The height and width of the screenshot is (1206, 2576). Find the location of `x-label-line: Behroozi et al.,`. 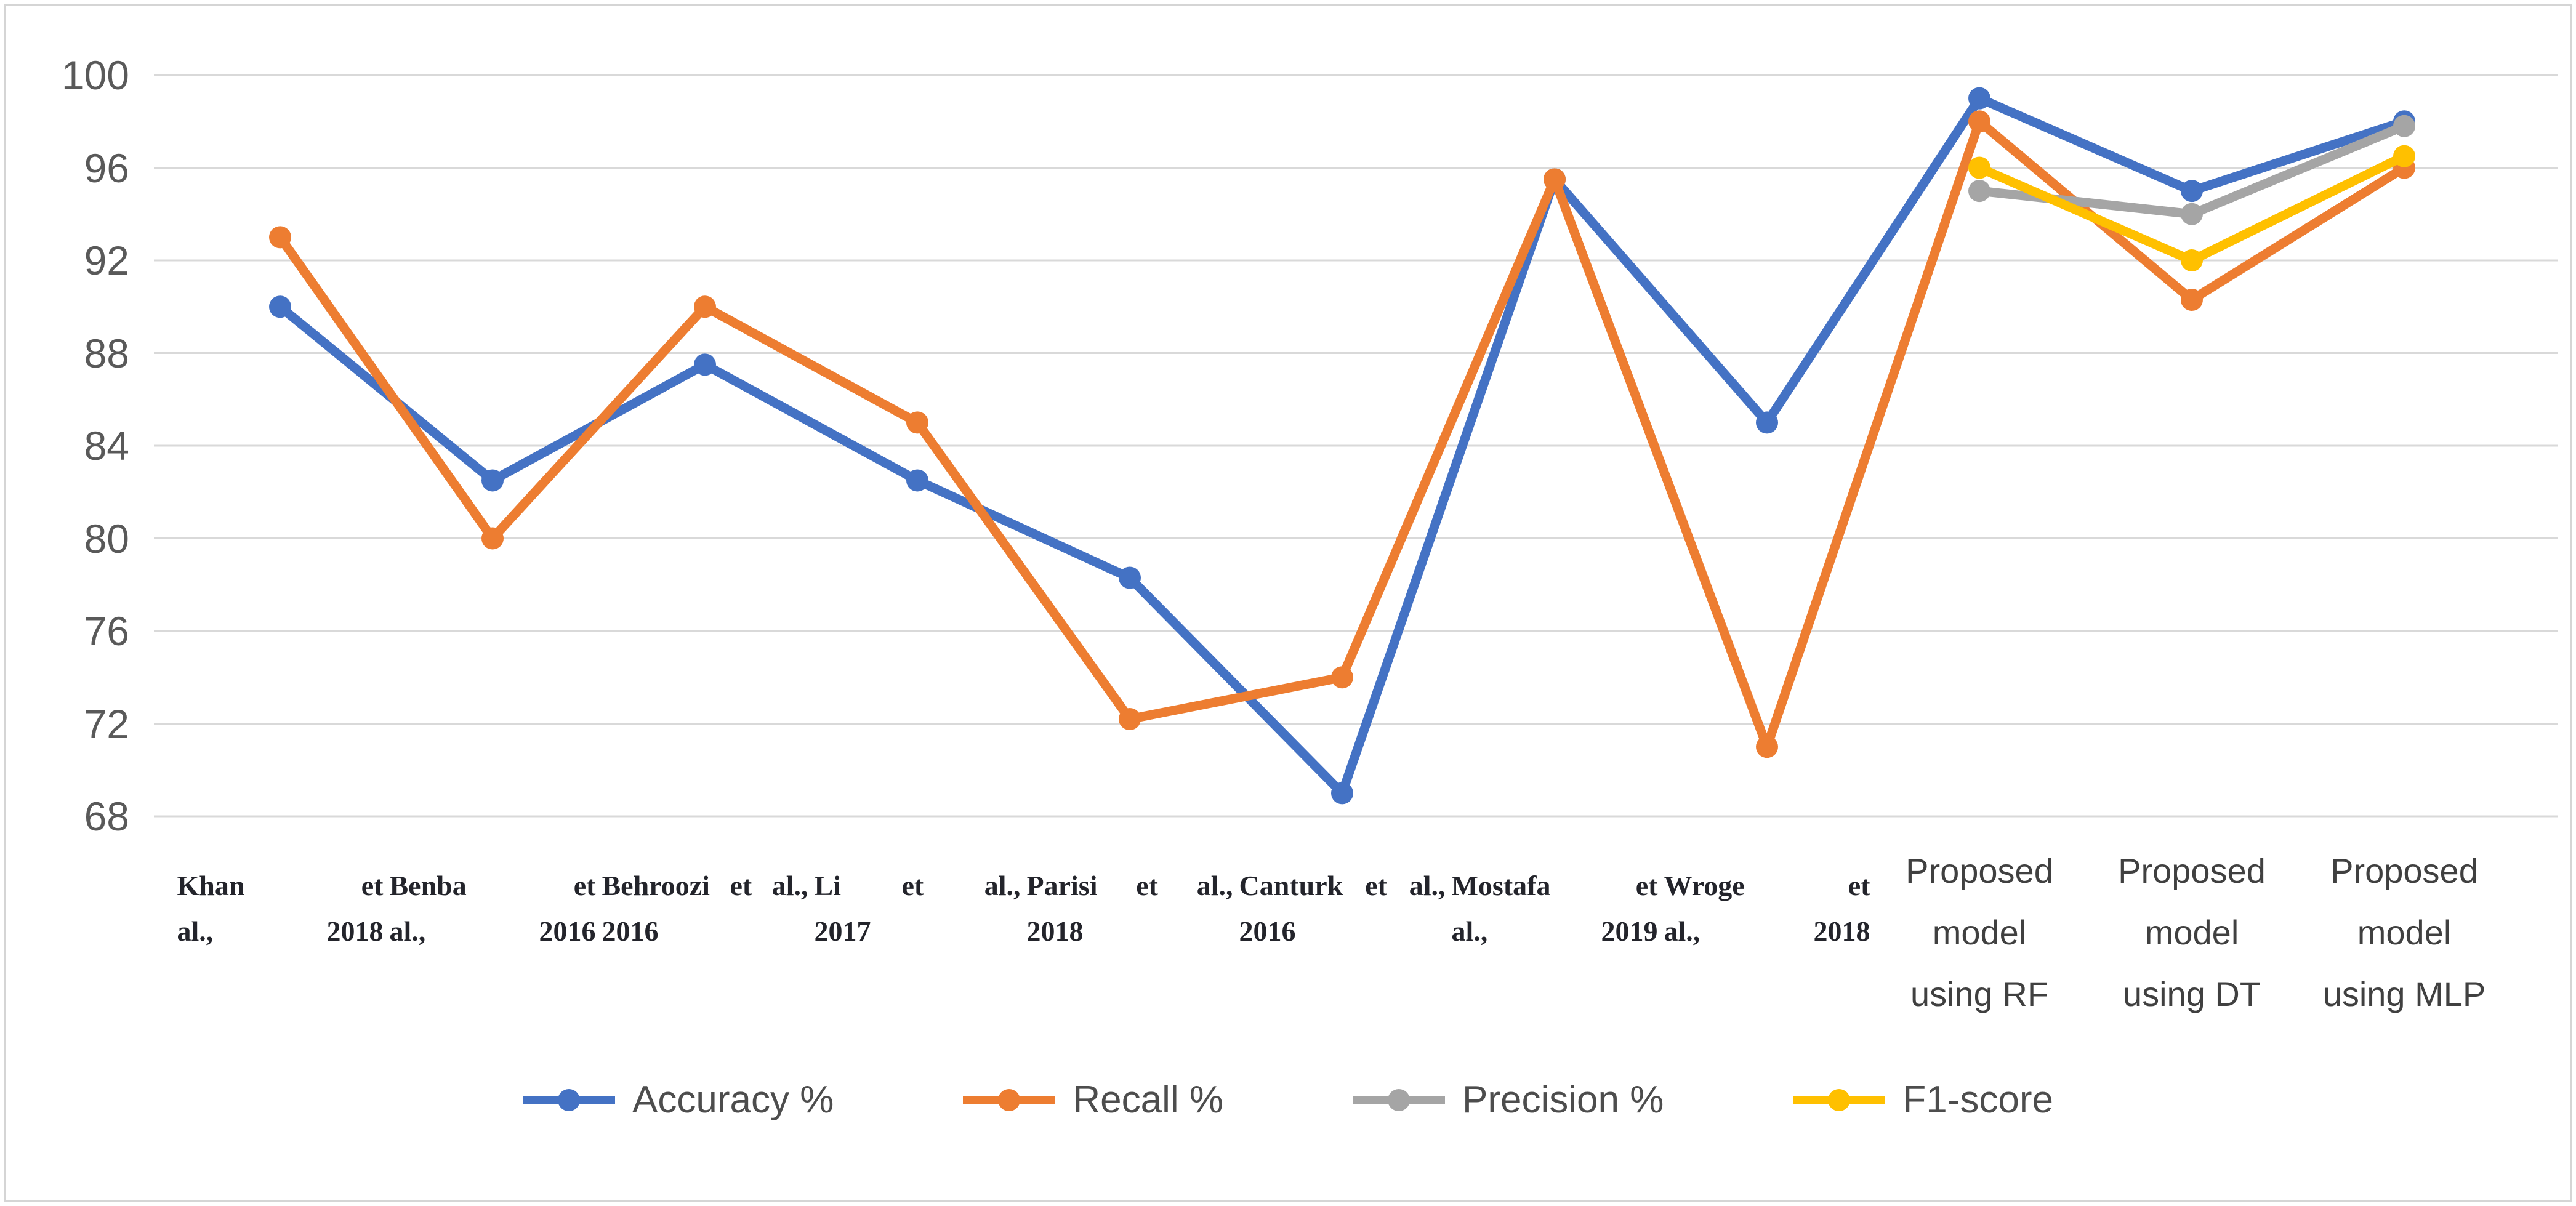

x-label-line: Behroozi et al., is located at coordinates (705, 885).